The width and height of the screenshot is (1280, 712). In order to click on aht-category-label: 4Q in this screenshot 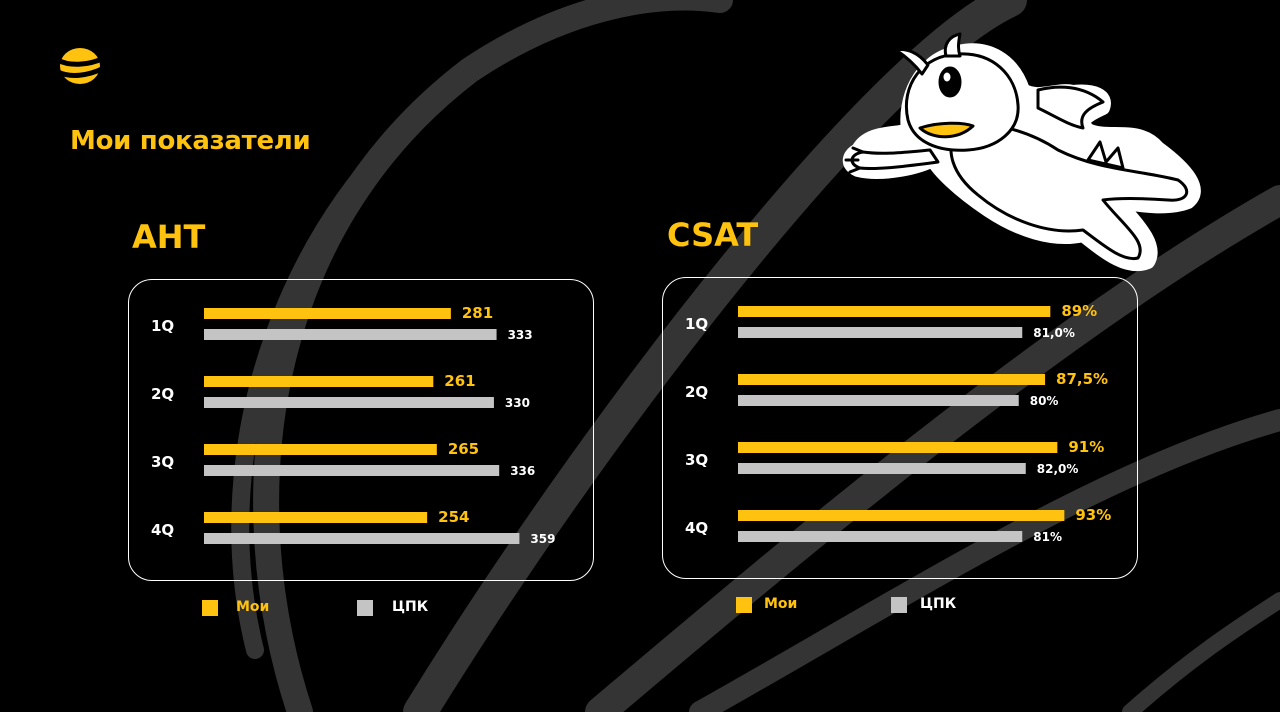, I will do `click(162, 530)`.